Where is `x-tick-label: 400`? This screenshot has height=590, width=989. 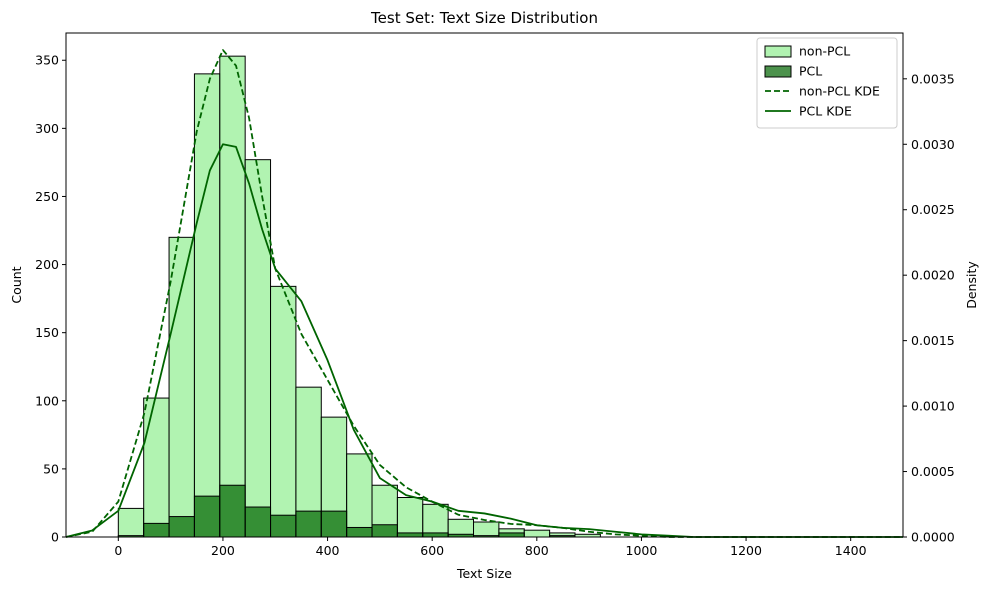
x-tick-label: 400 is located at coordinates (328, 550).